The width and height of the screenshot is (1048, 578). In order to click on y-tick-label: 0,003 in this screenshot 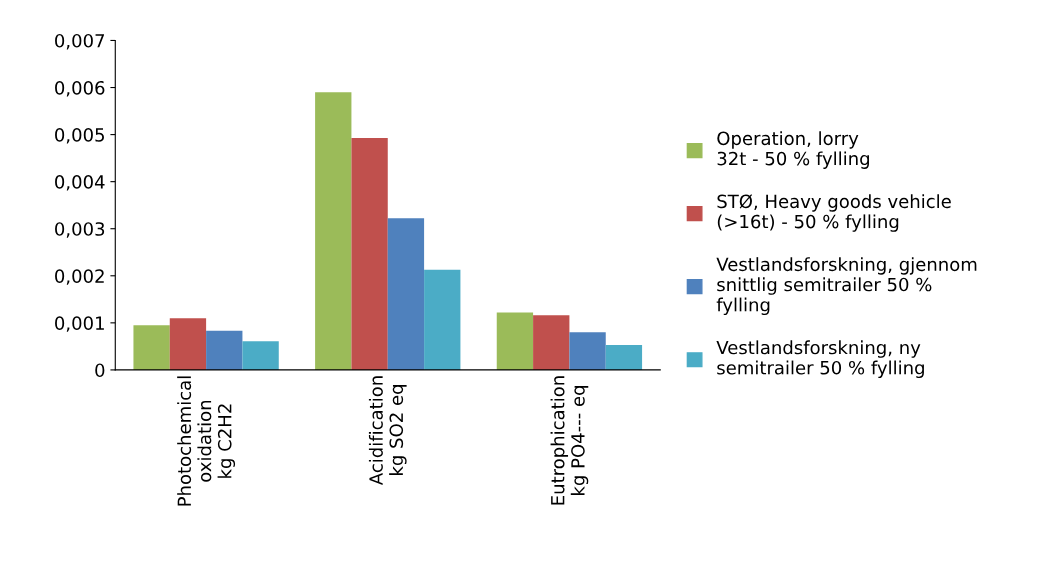, I will do `click(80, 230)`.